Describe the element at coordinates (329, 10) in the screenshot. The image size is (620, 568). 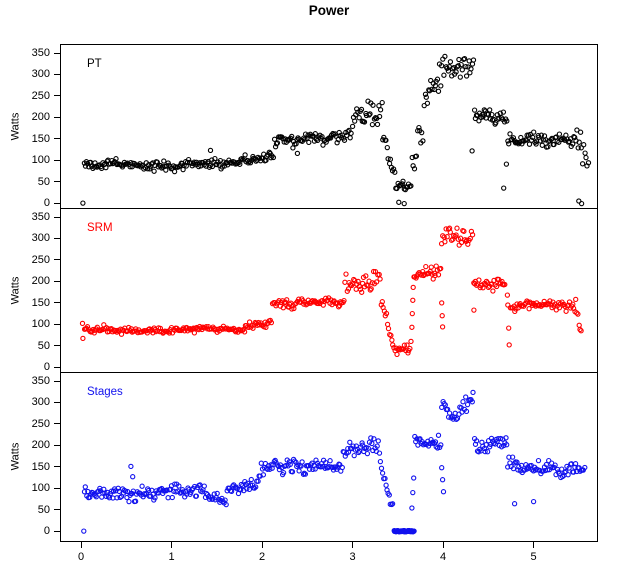
I see `chart-title: Power` at that location.